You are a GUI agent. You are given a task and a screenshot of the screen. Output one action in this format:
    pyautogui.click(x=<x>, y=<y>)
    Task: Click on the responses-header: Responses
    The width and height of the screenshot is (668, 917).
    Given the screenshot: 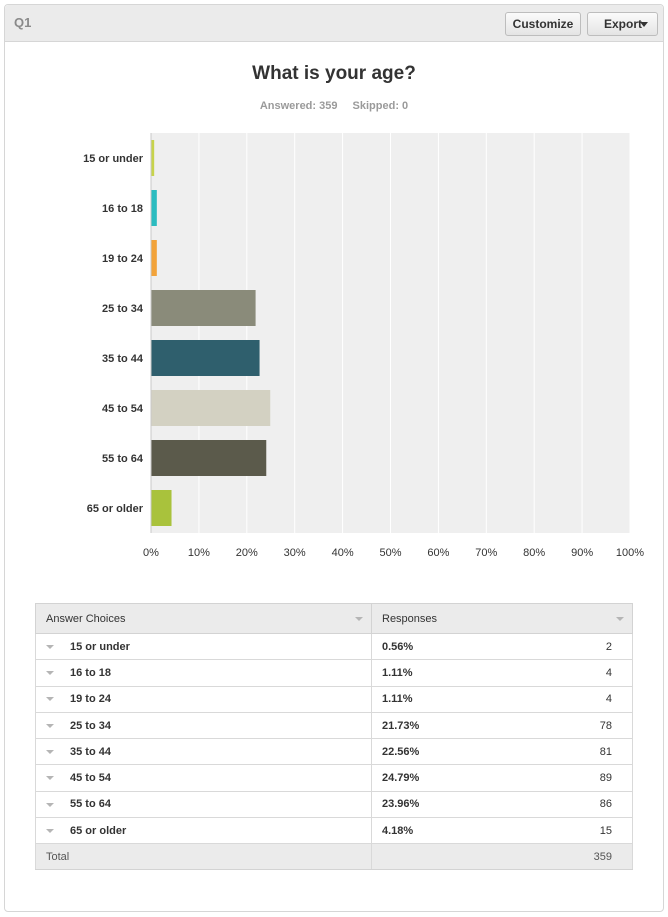 What is the action you would take?
    pyautogui.click(x=502, y=618)
    